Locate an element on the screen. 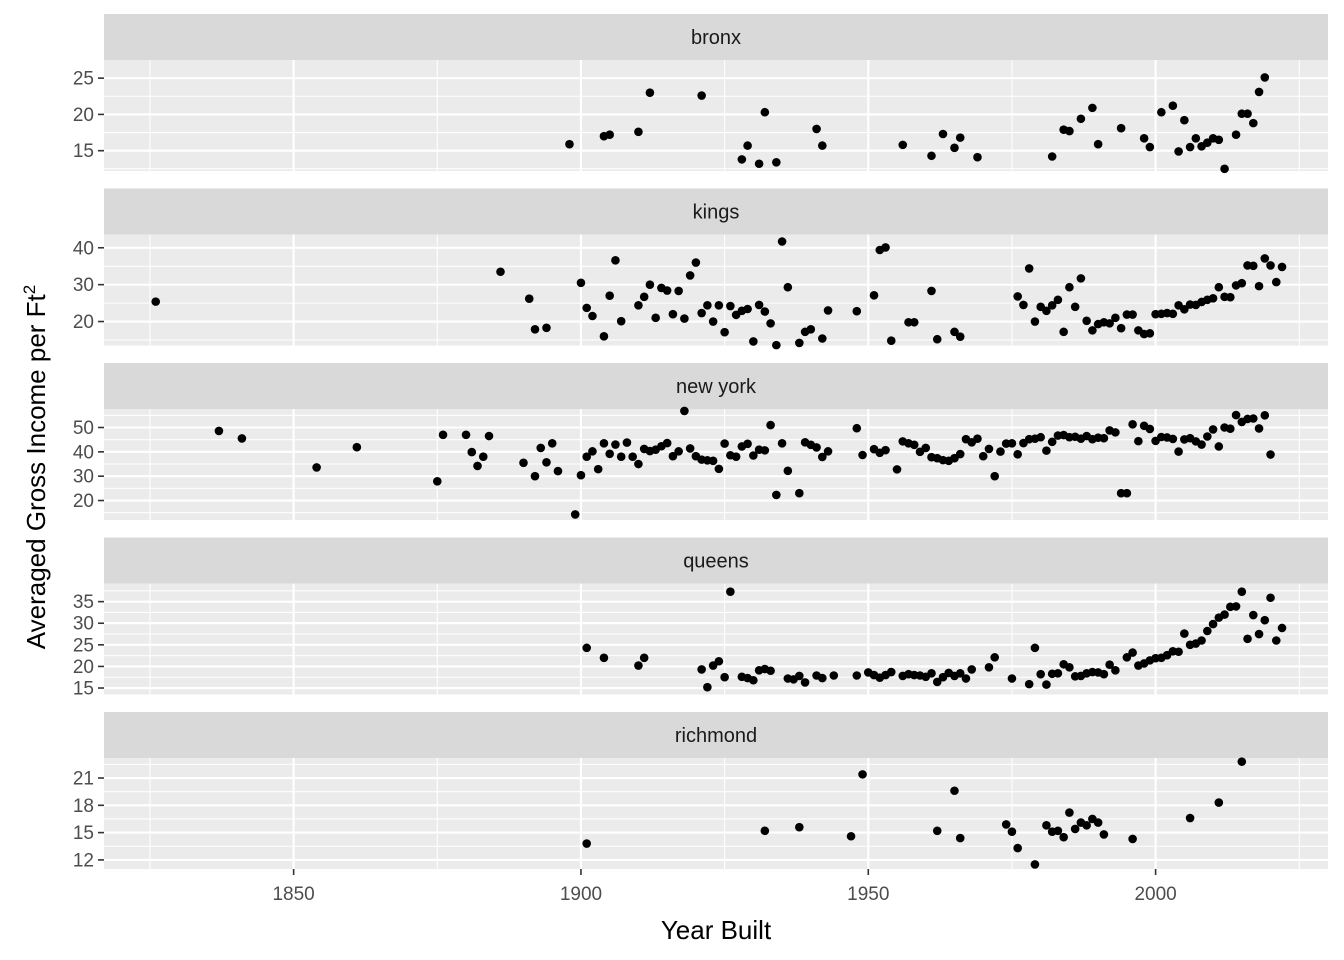 This screenshot has height=960, width=1344. y-axis-title: Averaged Gross Income per Ft2 is located at coordinates (35, 467).